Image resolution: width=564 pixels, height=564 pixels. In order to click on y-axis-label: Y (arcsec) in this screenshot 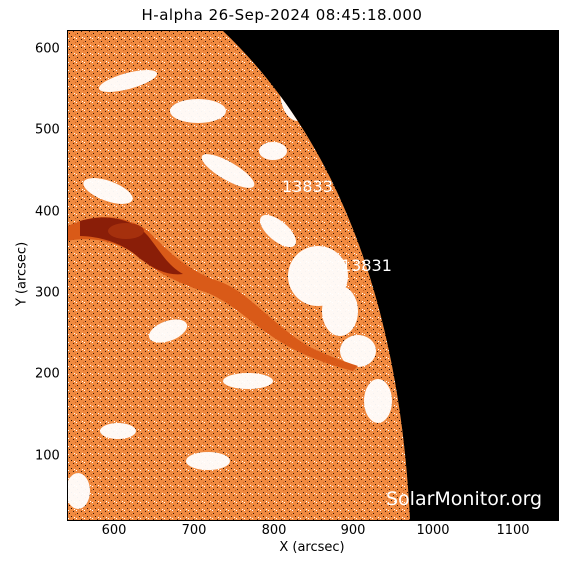, I will do `click(22, 274)`.